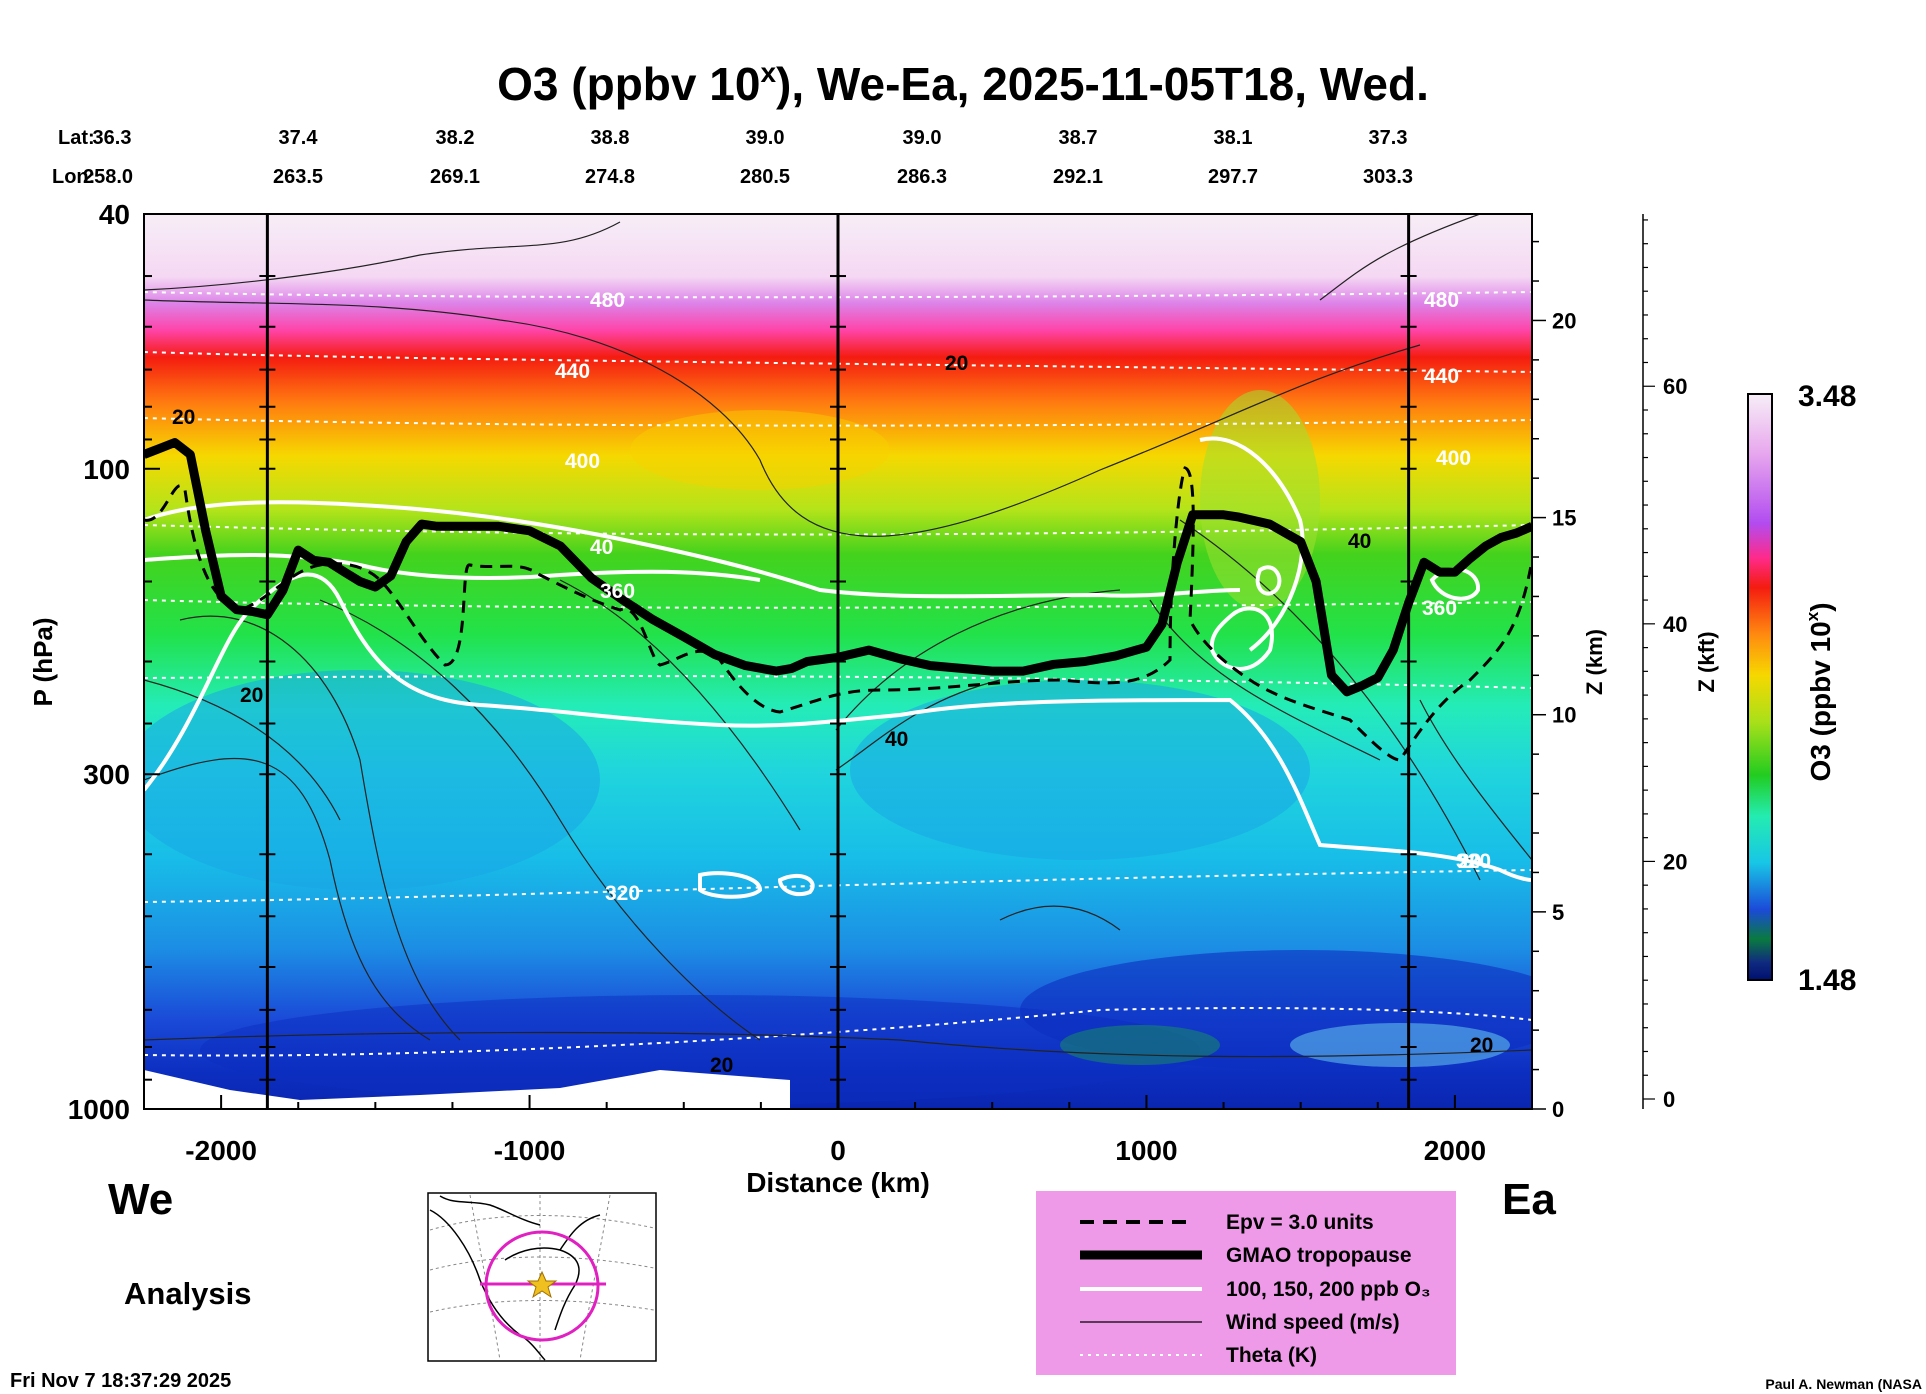 Image resolution: width=1926 pixels, height=1394 pixels. I want to click on colorbar-label: O3 (ppbv 10x), so click(1819, 691).